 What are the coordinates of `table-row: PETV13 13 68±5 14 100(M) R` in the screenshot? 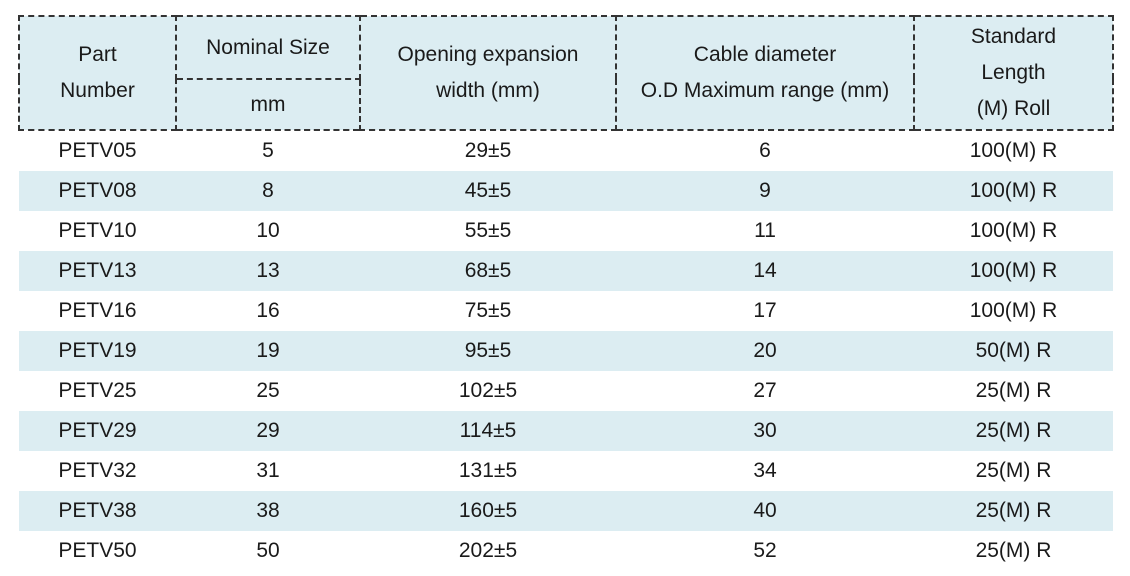 It's located at (566, 271).